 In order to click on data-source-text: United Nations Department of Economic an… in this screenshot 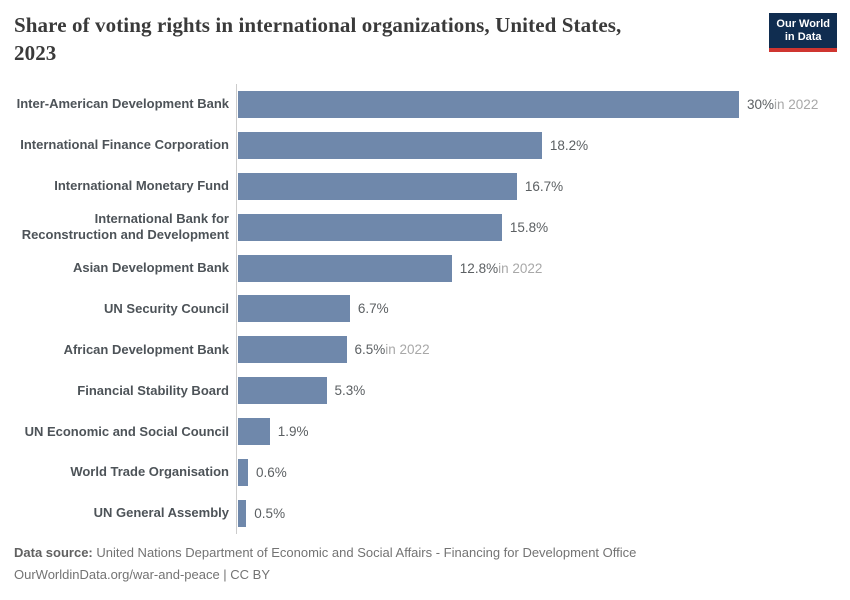, I will do `click(364, 552)`.